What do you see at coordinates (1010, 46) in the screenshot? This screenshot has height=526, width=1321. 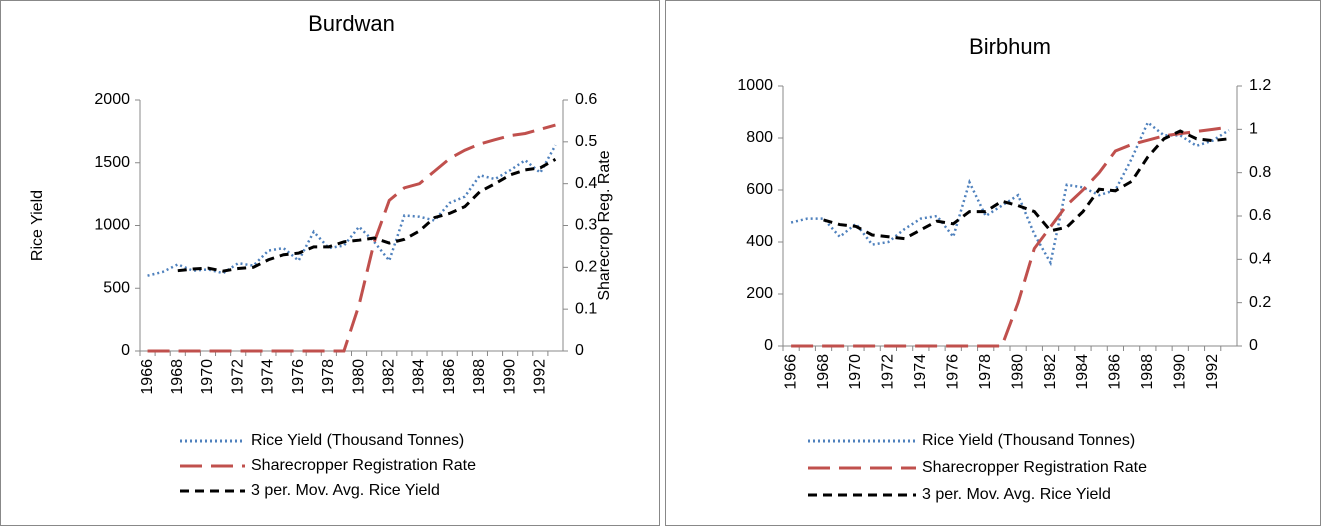 I see `chart-title: Birbhum` at bounding box center [1010, 46].